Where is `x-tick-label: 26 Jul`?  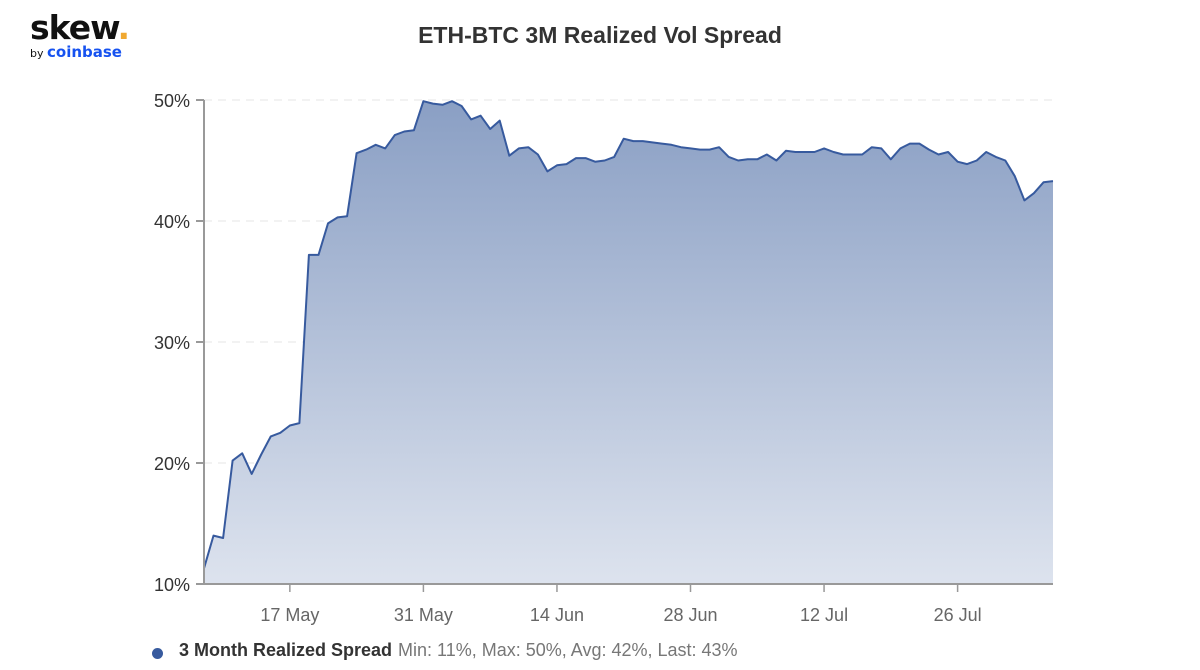 x-tick-label: 26 Jul is located at coordinates (958, 615).